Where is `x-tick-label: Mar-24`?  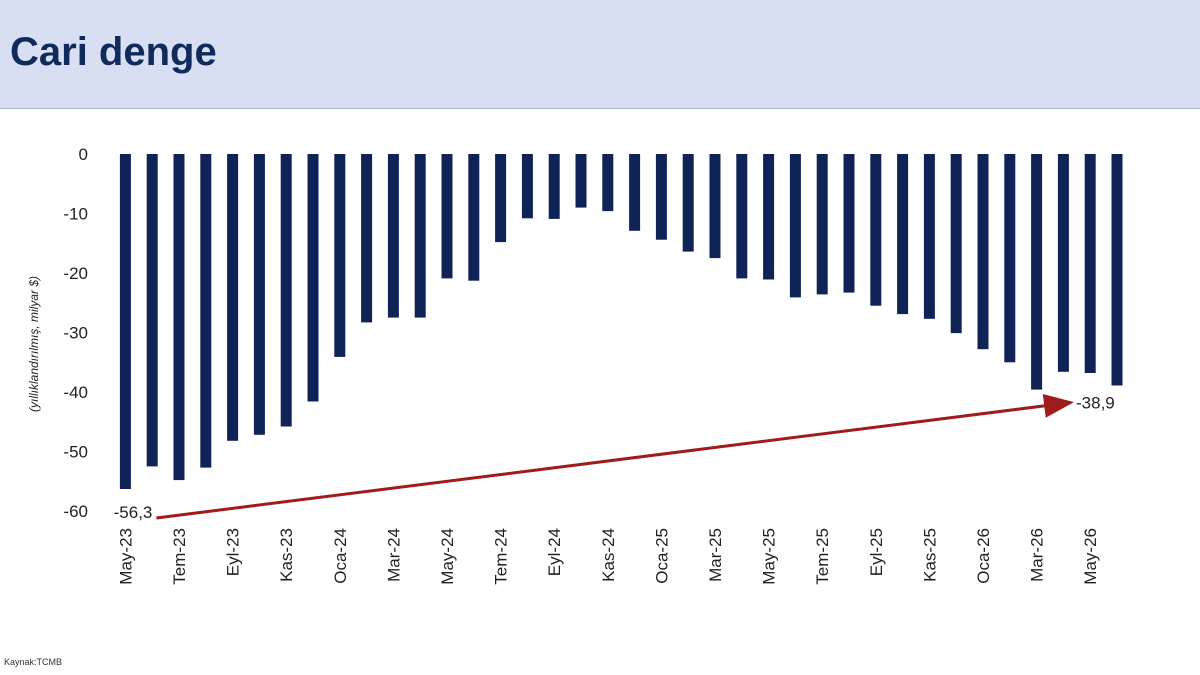 x-tick-label: Mar-24 is located at coordinates (393, 555).